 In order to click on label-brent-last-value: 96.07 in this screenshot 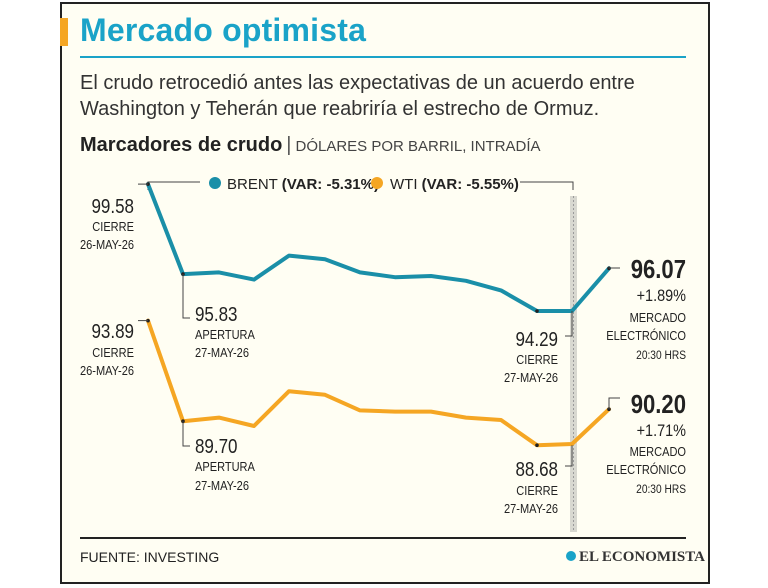, I will do `click(658, 269)`.